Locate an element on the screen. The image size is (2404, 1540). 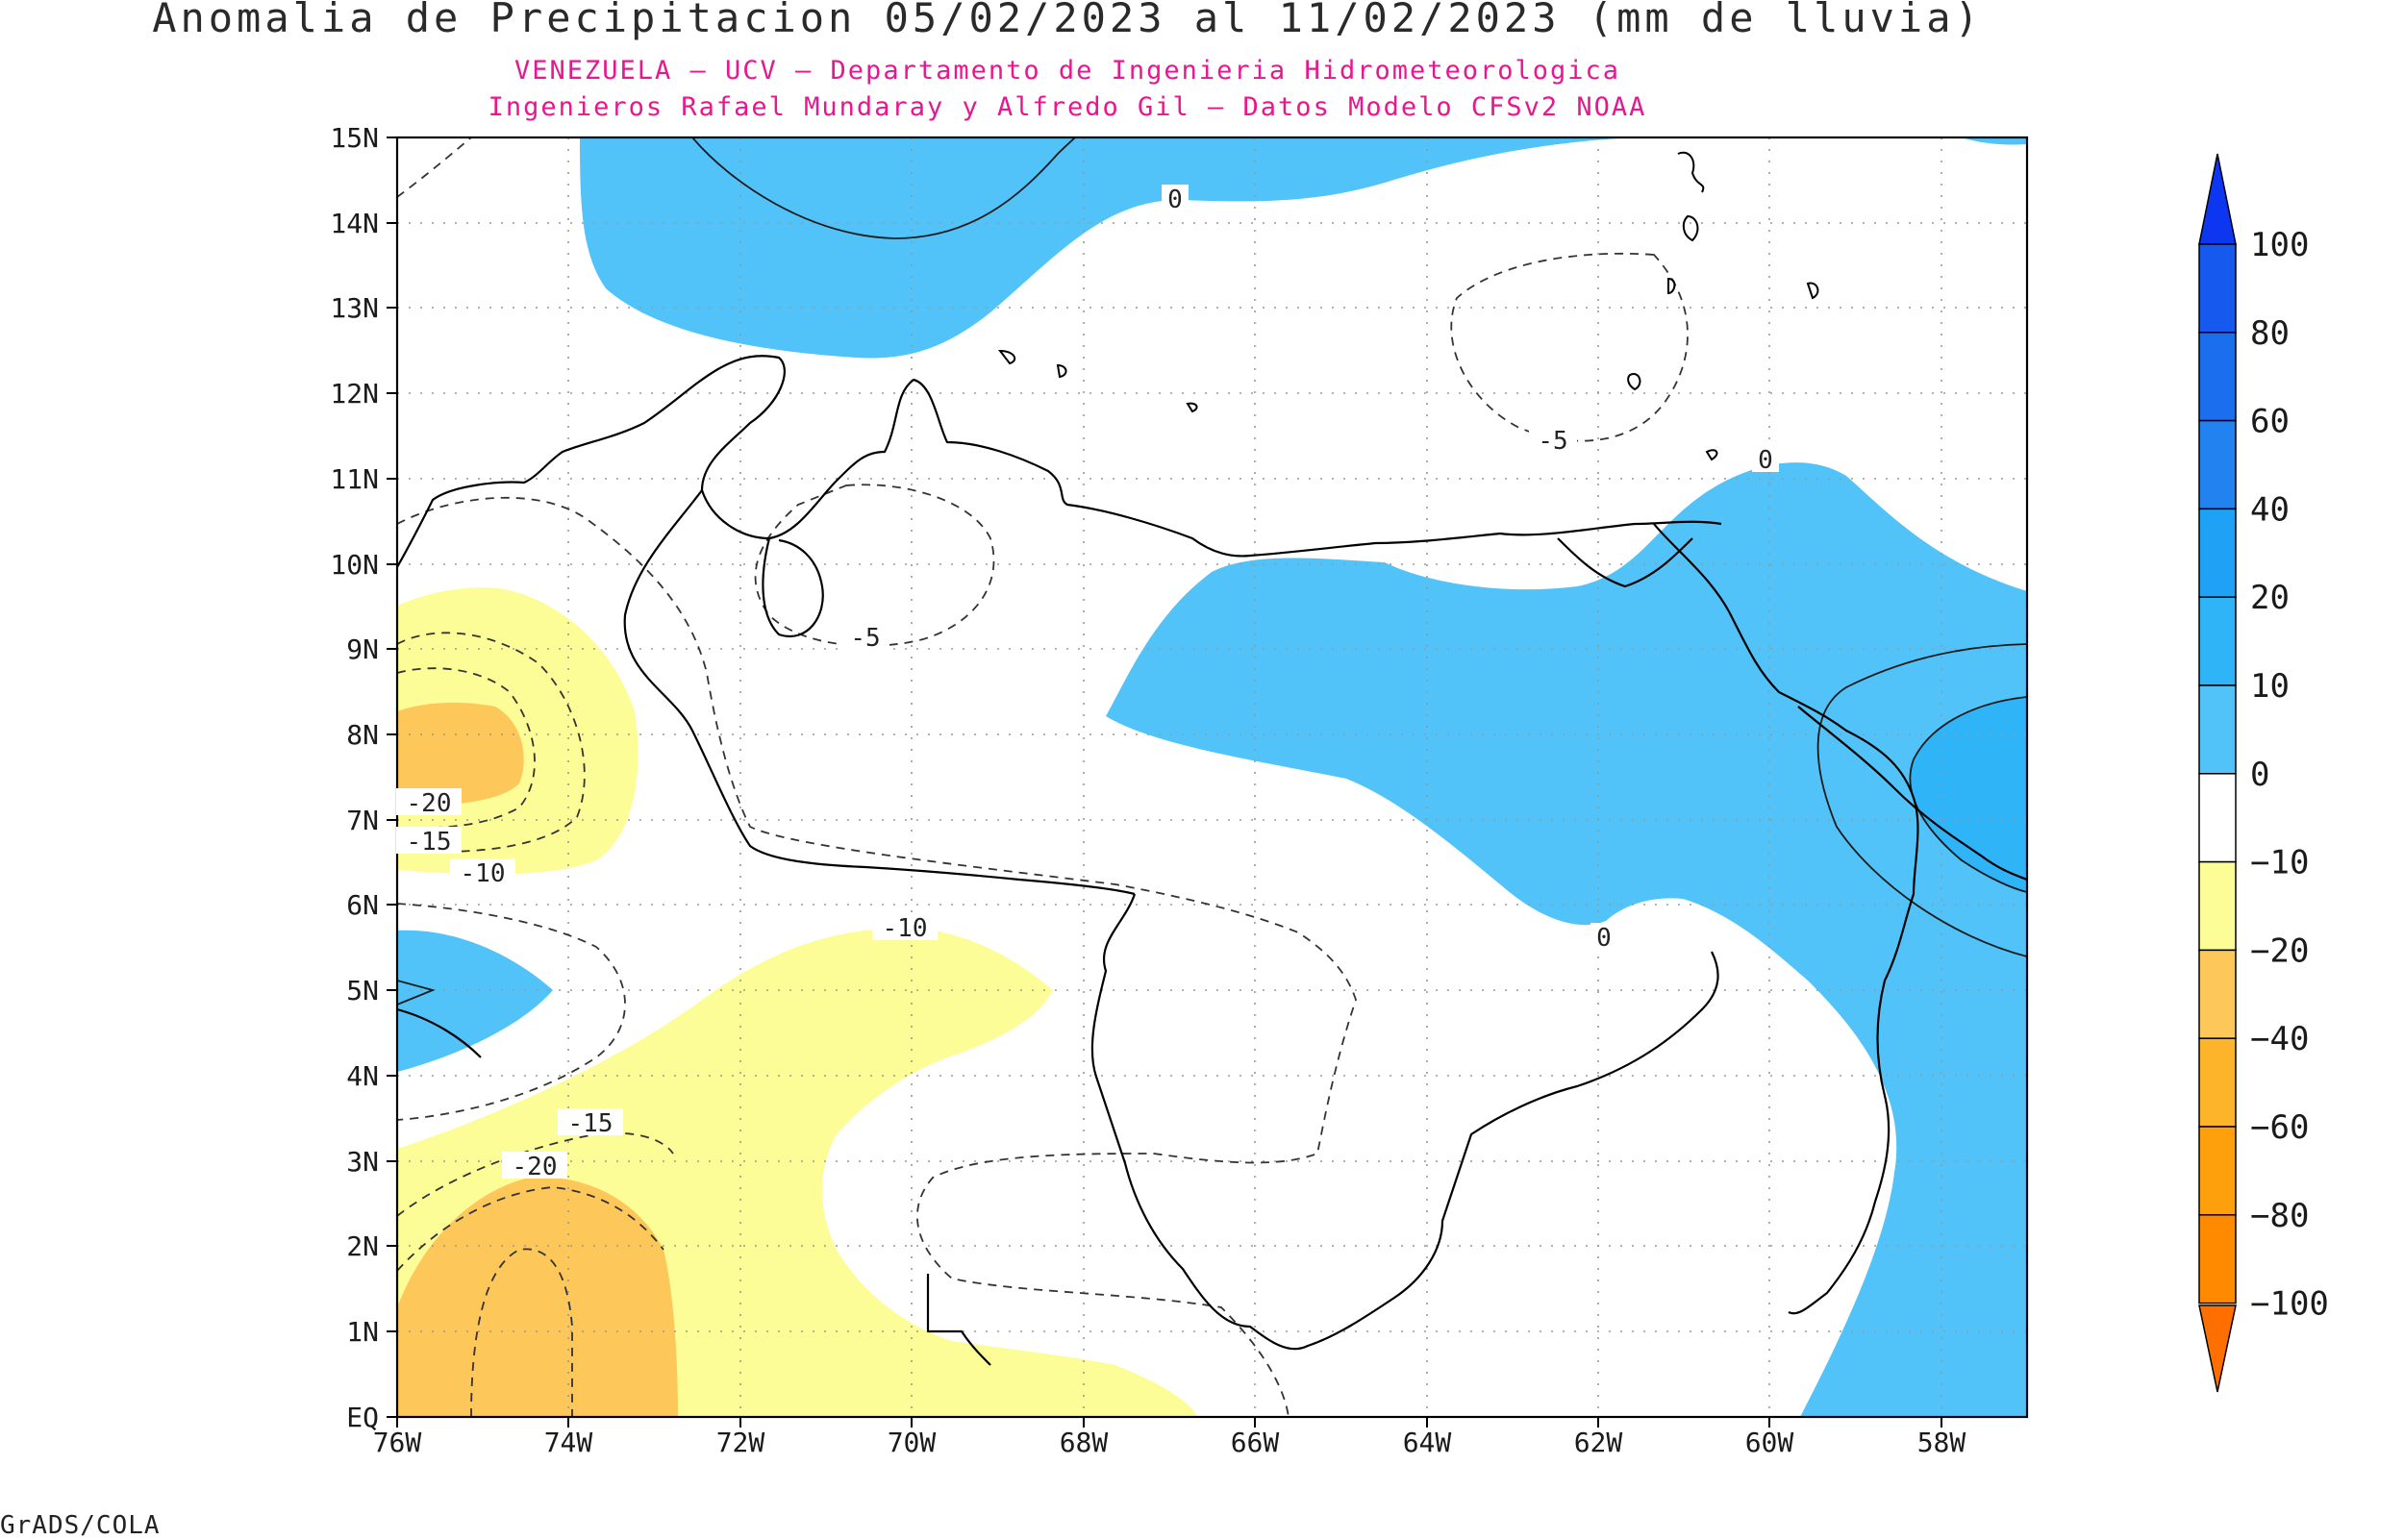
lon-label-76w: 76W is located at coordinates (397, 1442).